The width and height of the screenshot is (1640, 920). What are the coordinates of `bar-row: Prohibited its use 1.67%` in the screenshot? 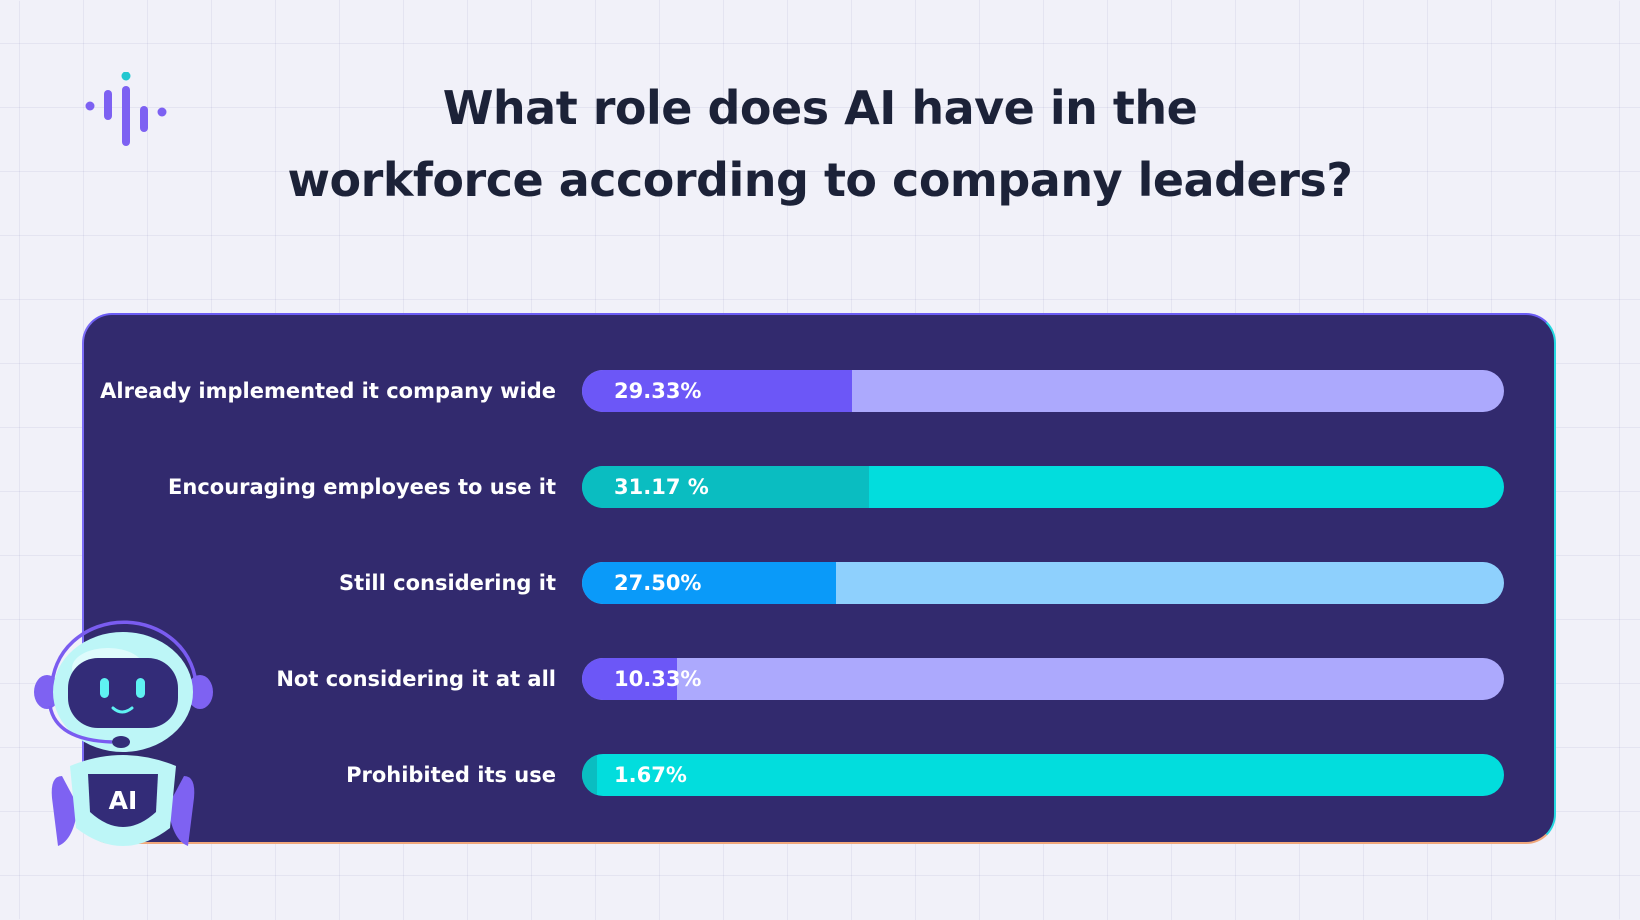 It's located at (821, 775).